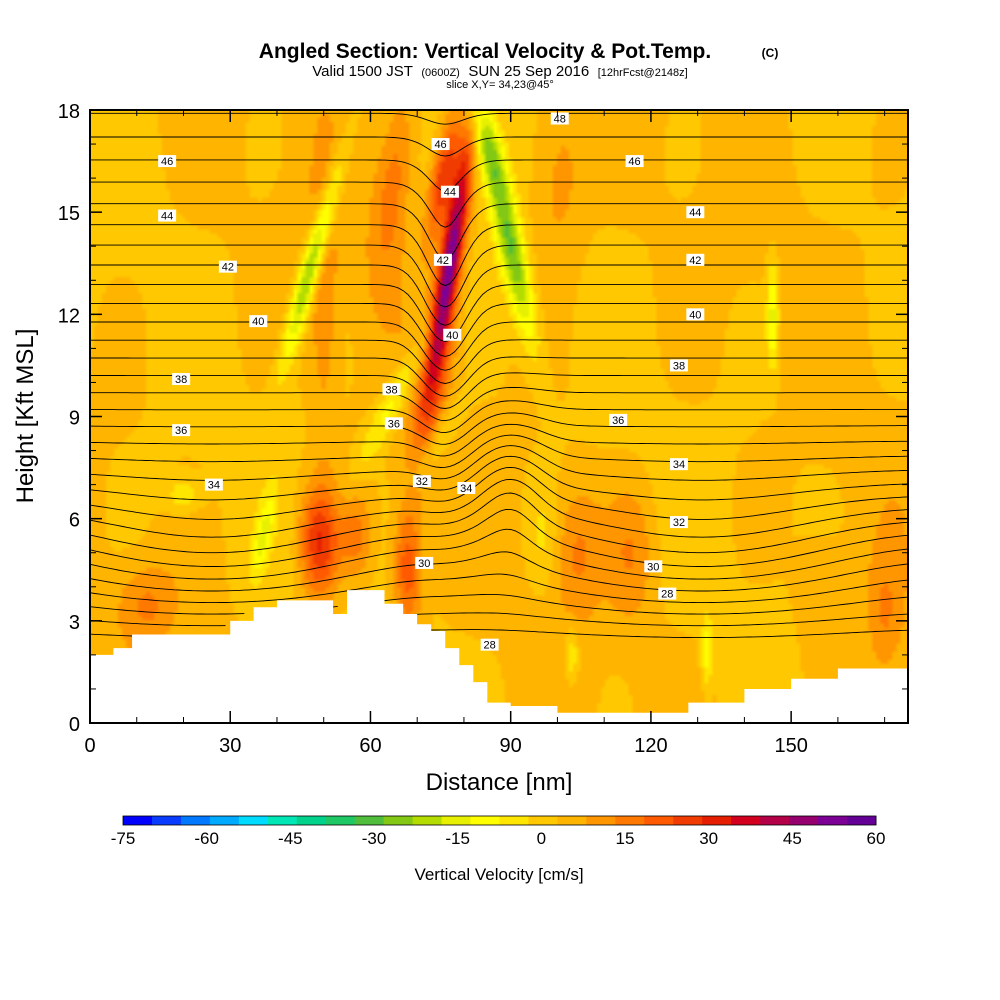 This screenshot has height=1000, width=1000. What do you see at coordinates (876, 838) in the screenshot?
I see `colorbar-tick-label: 60` at bounding box center [876, 838].